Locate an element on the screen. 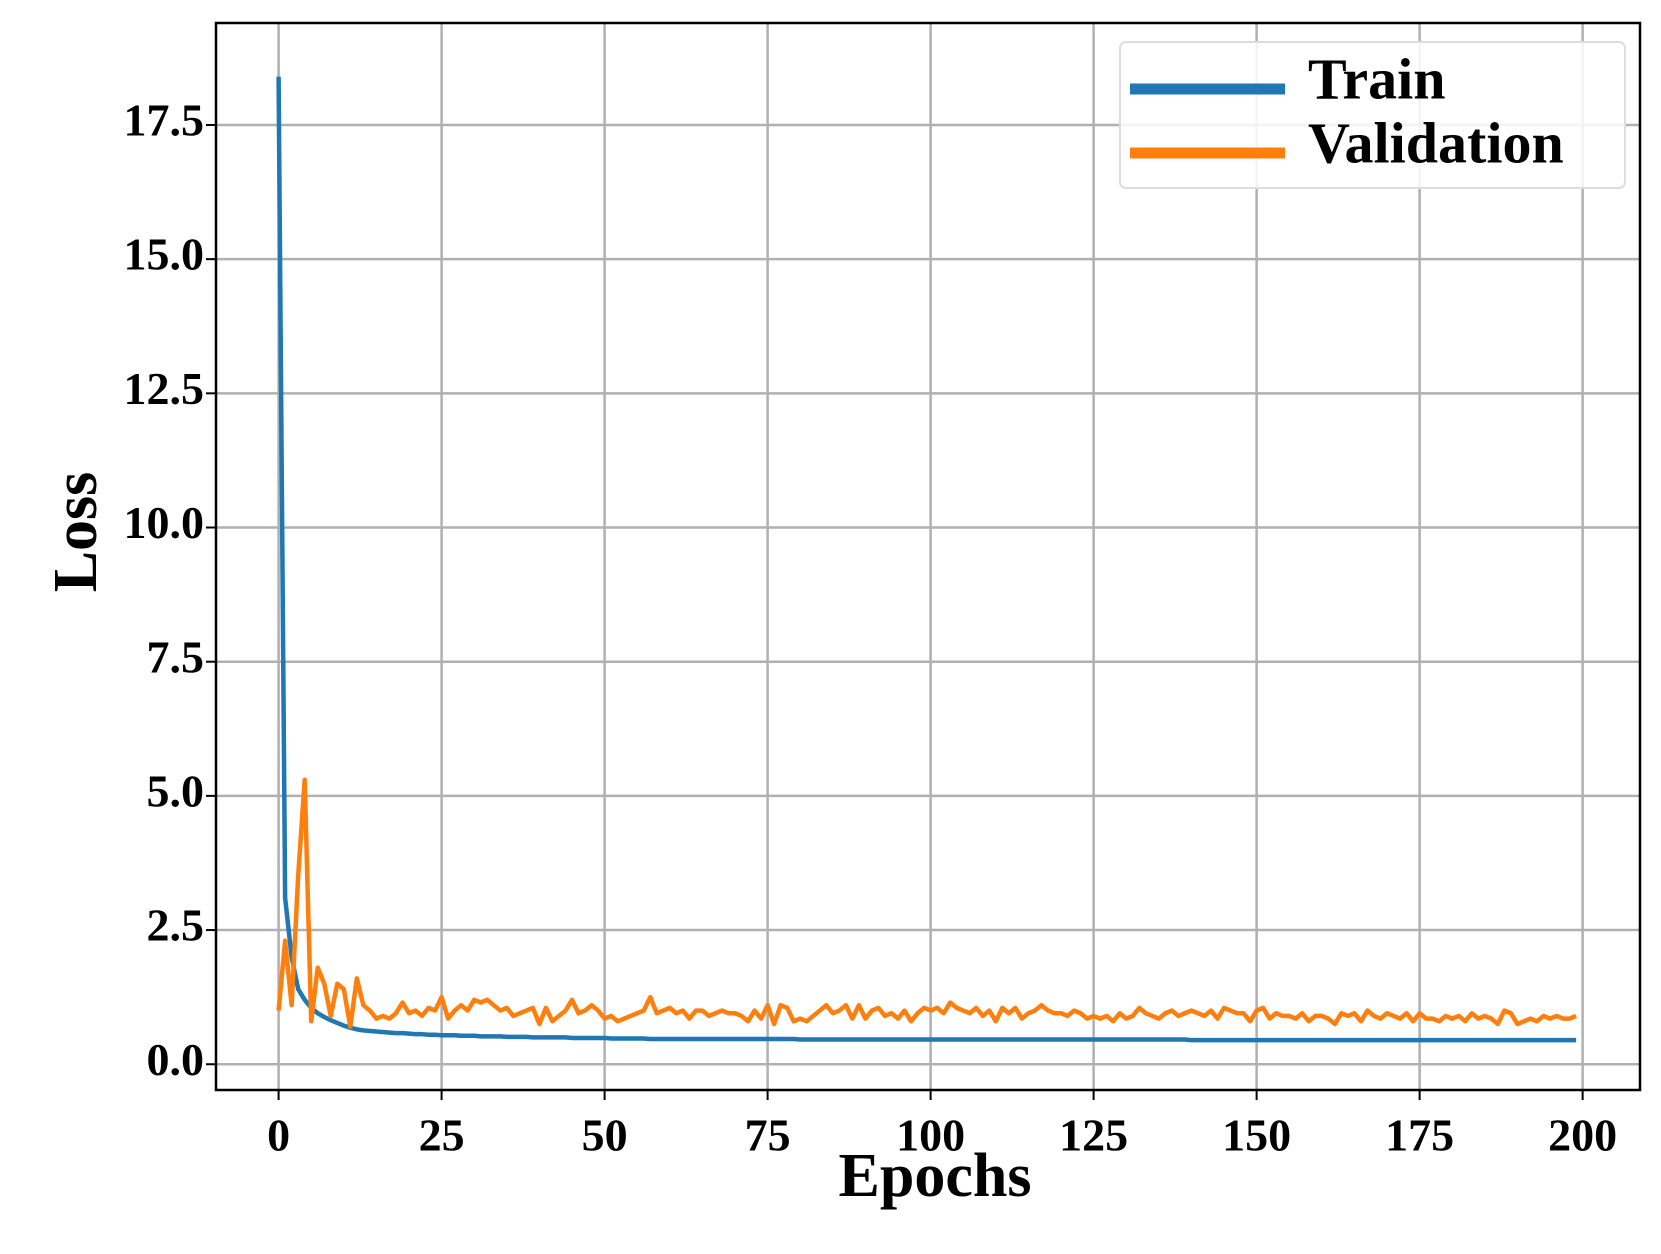 This screenshot has height=1254, width=1661. x-tick-label: 50 is located at coordinates (605, 1135).